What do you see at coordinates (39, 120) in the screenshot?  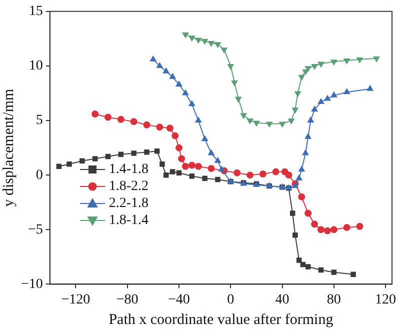 I see `y-tick-label: 5` at bounding box center [39, 120].